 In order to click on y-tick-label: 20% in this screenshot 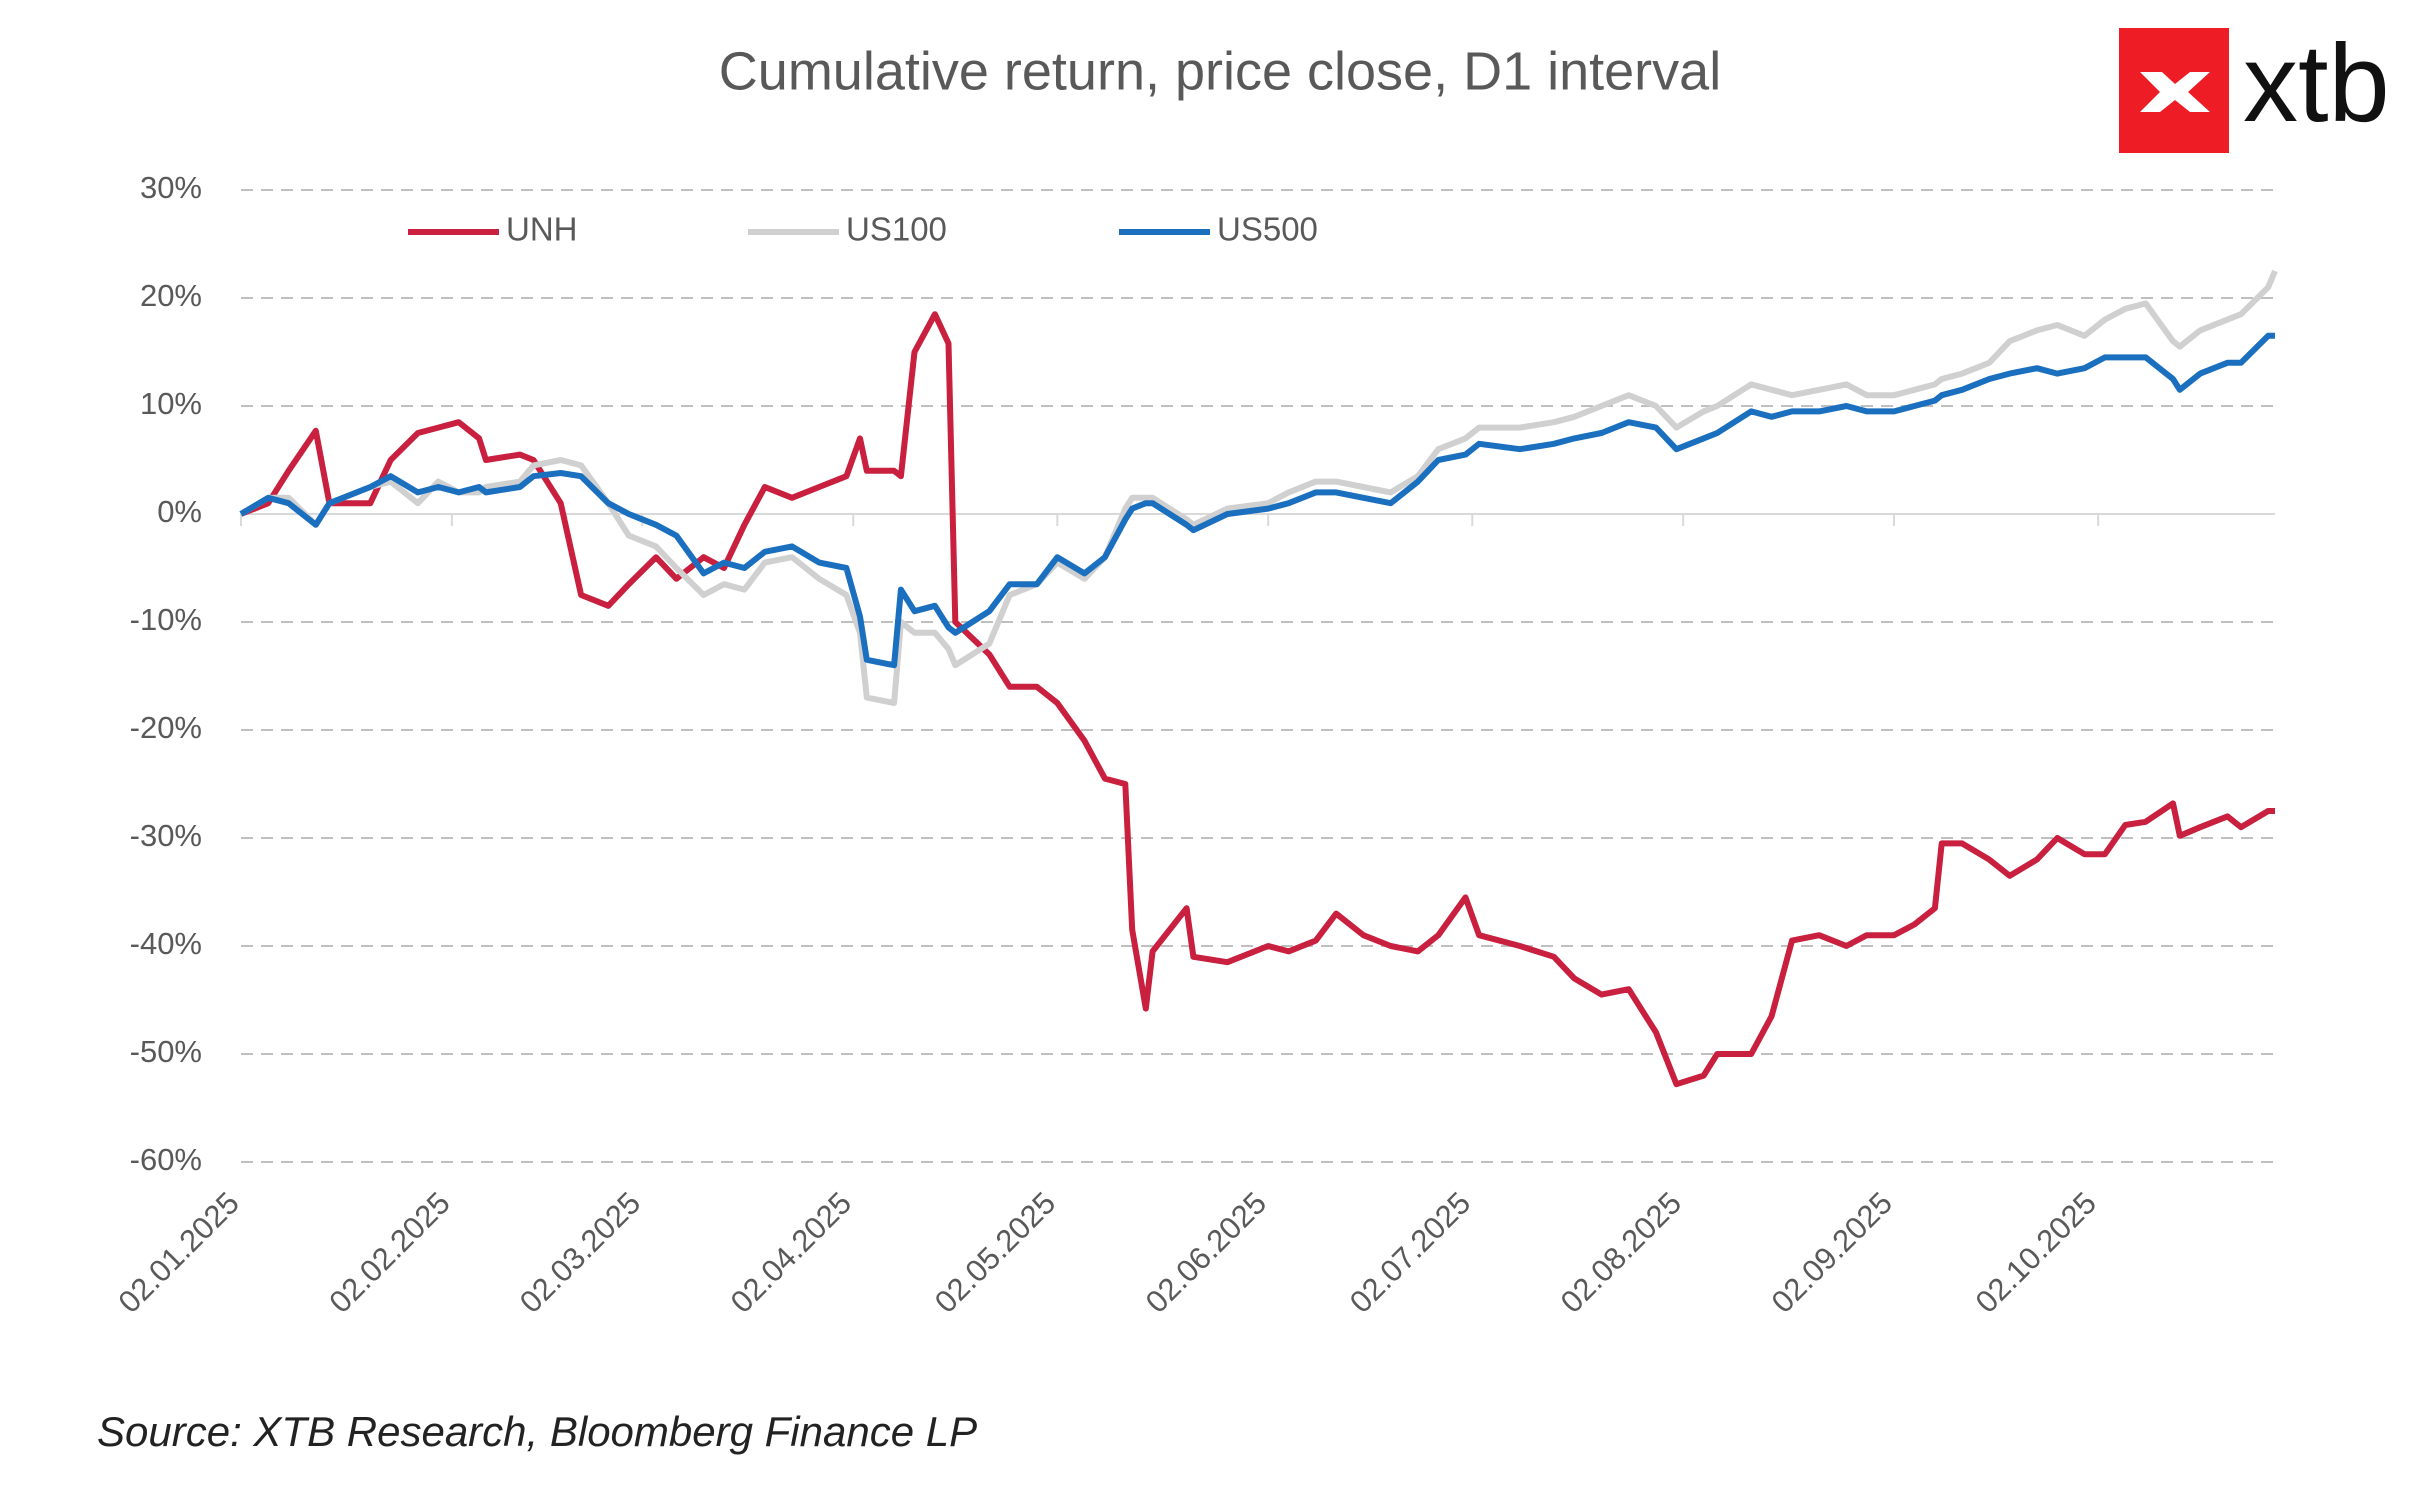, I will do `click(171, 295)`.